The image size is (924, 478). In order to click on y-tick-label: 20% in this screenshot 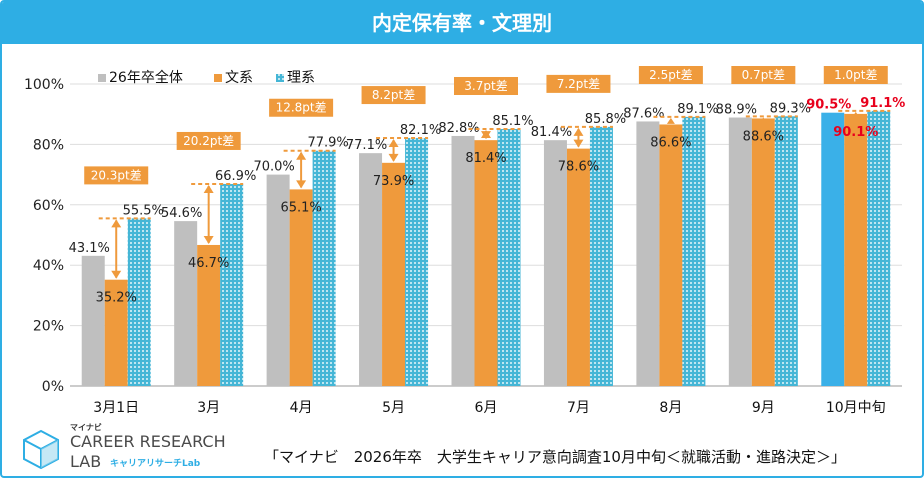, I will do `click(48, 327)`.